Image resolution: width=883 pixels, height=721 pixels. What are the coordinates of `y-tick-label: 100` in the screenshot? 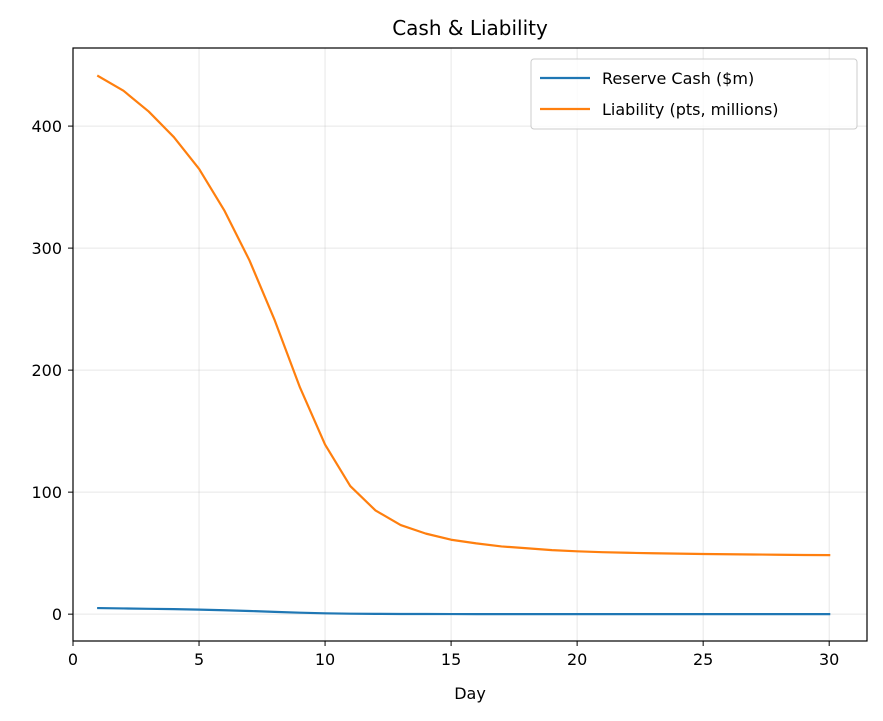 It's located at (46, 492).